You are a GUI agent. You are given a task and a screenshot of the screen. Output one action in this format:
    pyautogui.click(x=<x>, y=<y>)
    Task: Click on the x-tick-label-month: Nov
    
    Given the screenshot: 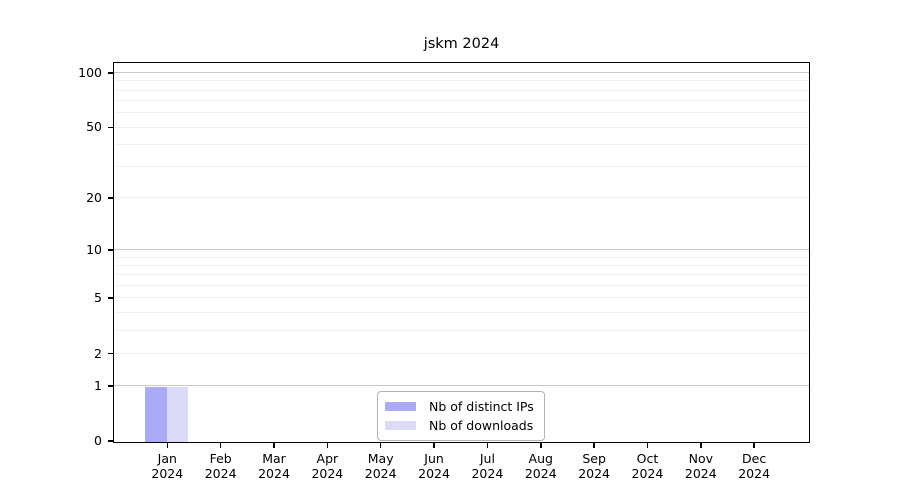 What is the action you would take?
    pyautogui.click(x=700, y=458)
    